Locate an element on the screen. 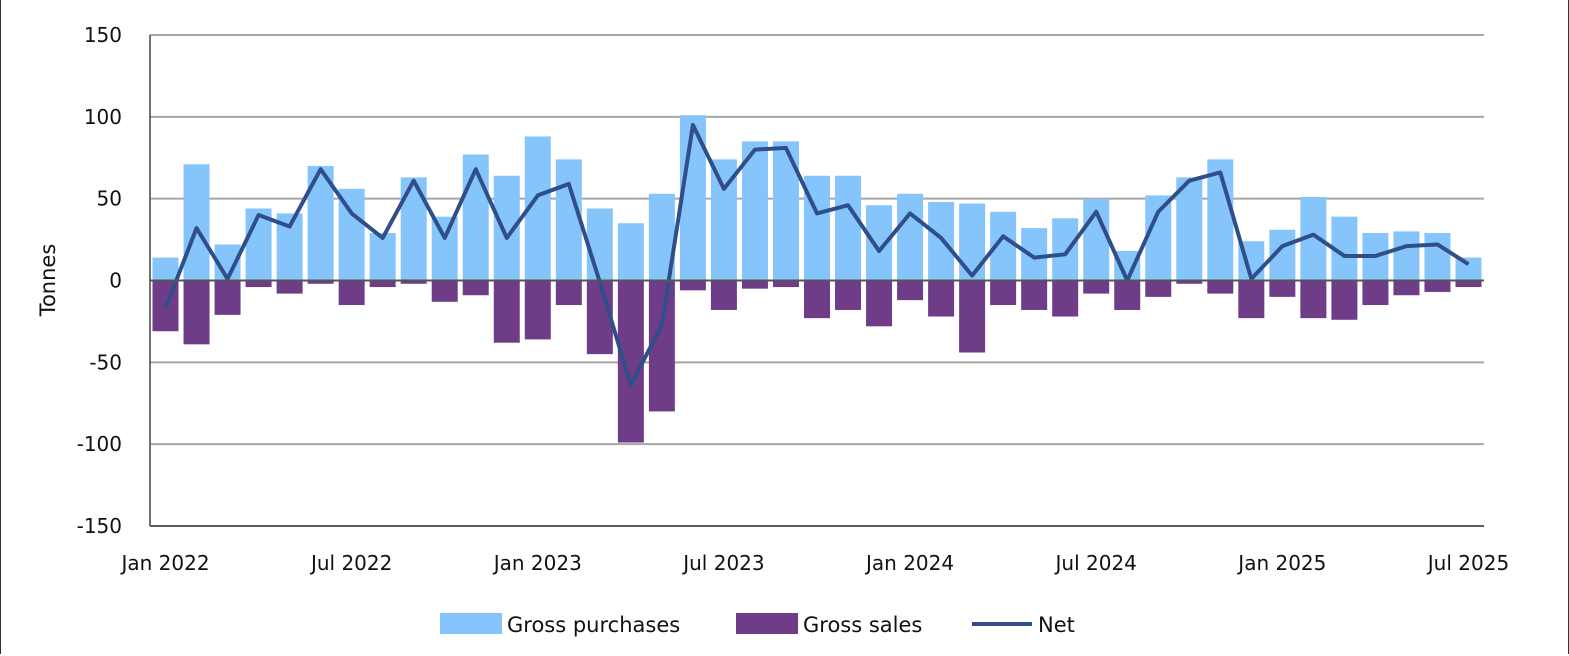 The image size is (1569, 656). y-tick-label: 150 is located at coordinates (103, 35).